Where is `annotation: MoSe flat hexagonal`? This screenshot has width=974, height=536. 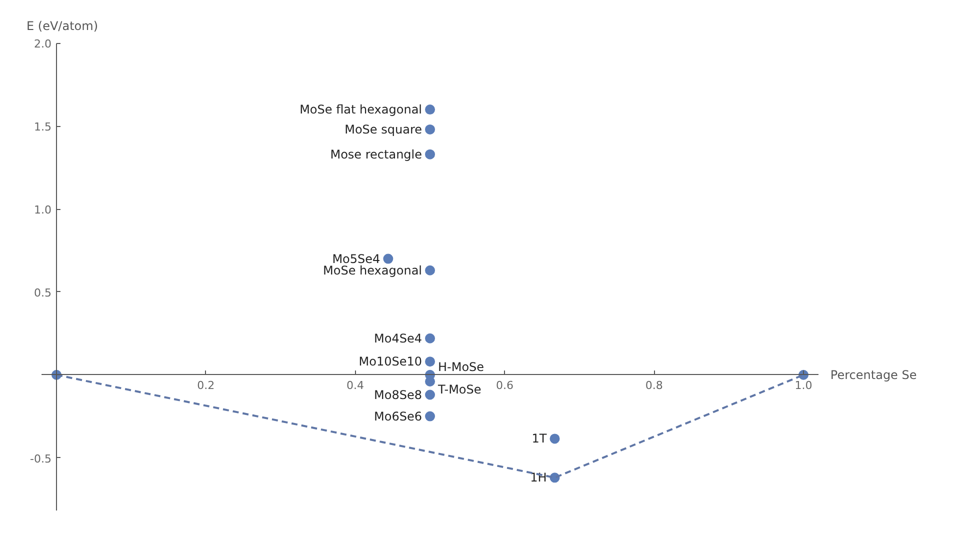
annotation: MoSe flat hexagonal is located at coordinates (361, 109).